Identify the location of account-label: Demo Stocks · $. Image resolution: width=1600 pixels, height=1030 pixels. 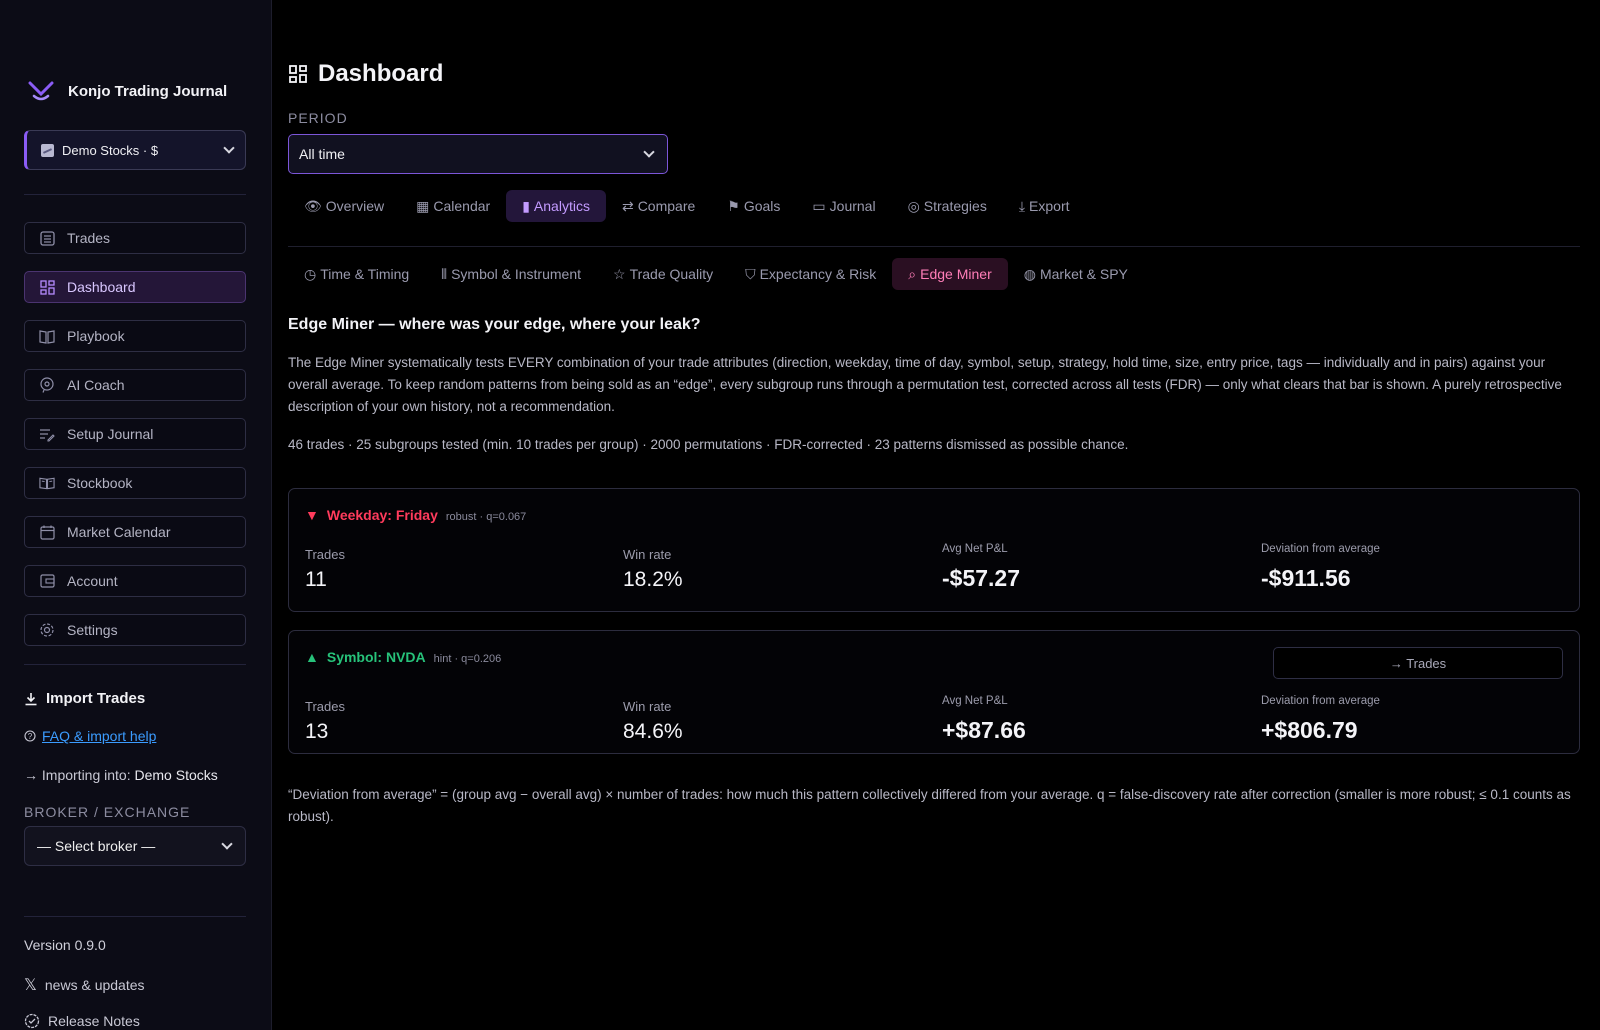
(110, 150).